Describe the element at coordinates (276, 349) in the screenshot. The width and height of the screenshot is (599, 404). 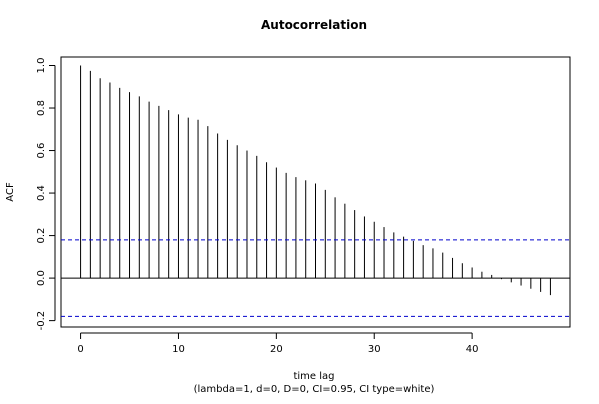
I see `x-tick-label-20: 20` at that location.